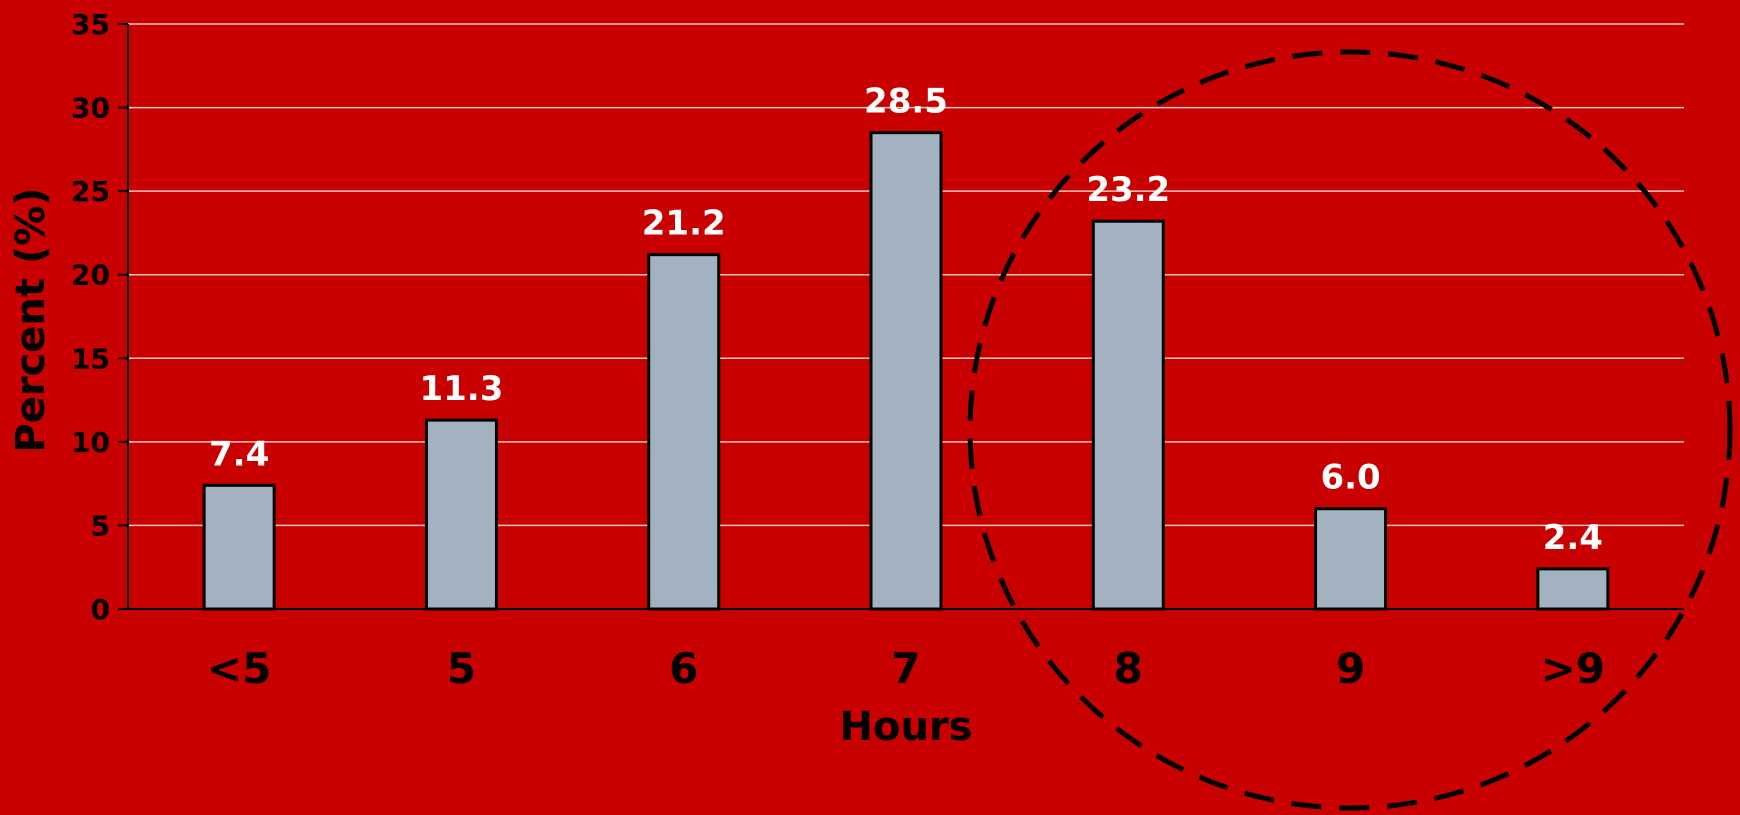  Describe the element at coordinates (461, 668) in the screenshot. I see `x-tick-label: 5` at that location.